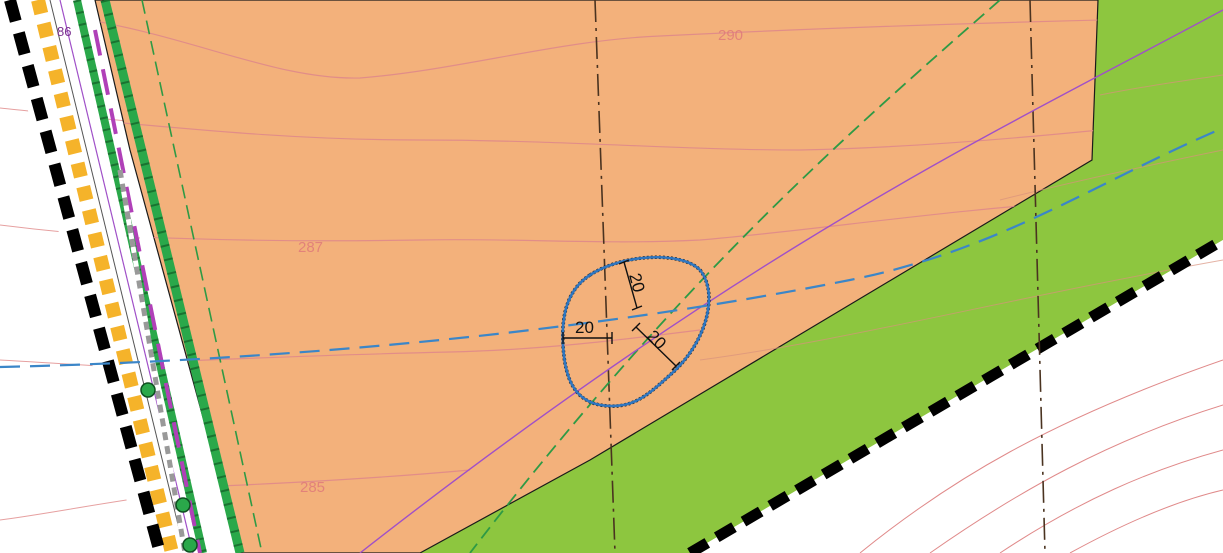 Image resolution: width=1223 pixels, height=553 pixels. Describe the element at coordinates (636, 282) in the screenshot. I see `dim-label-top: 20` at that location.